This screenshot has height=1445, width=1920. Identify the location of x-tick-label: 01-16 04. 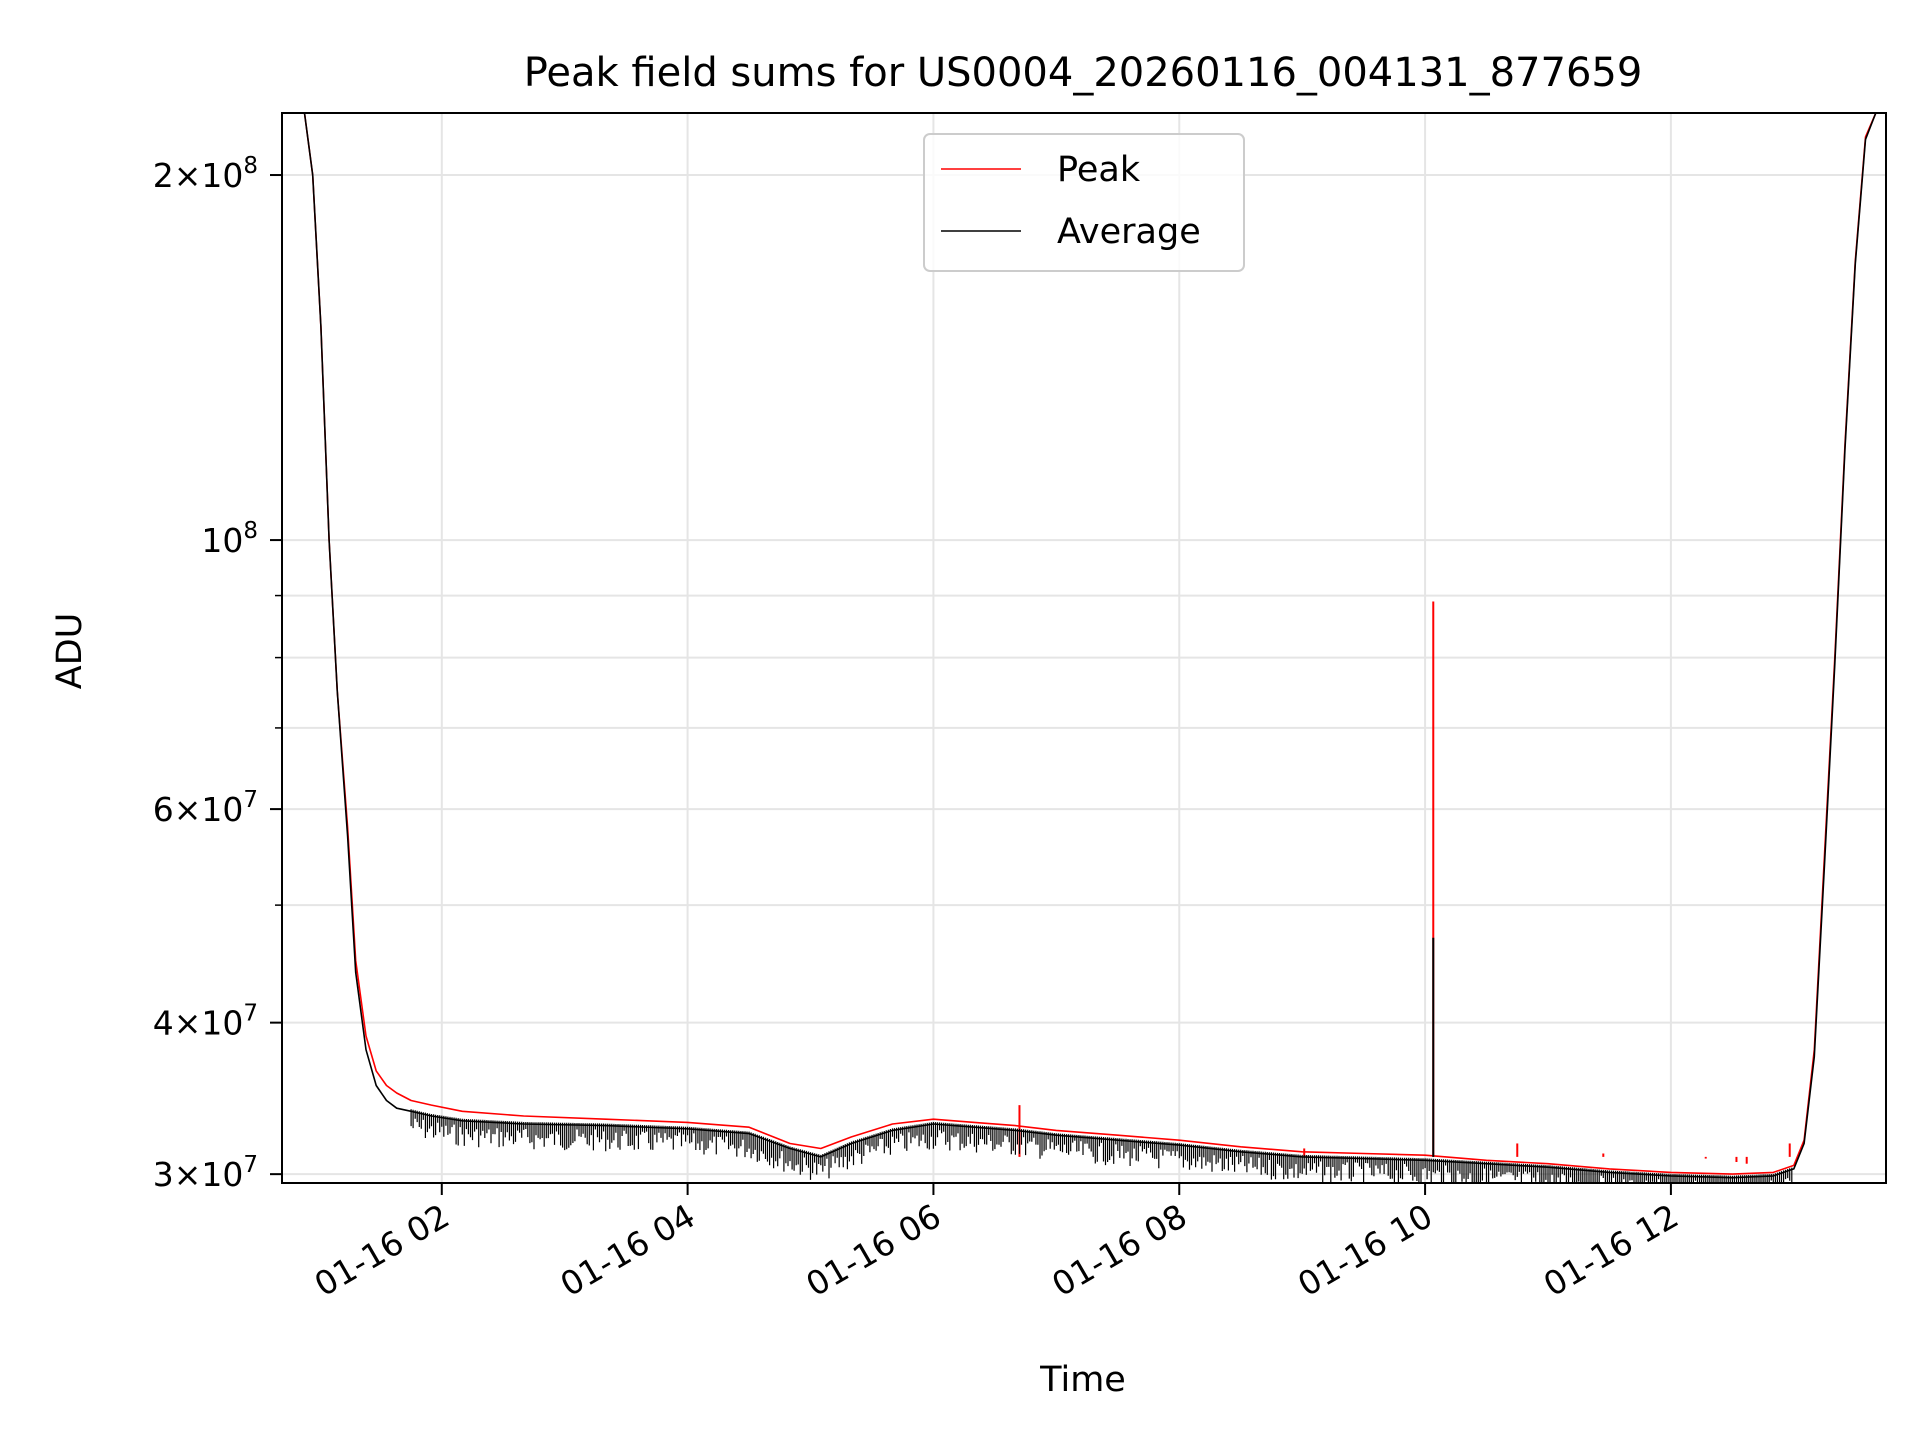
(628, 1250).